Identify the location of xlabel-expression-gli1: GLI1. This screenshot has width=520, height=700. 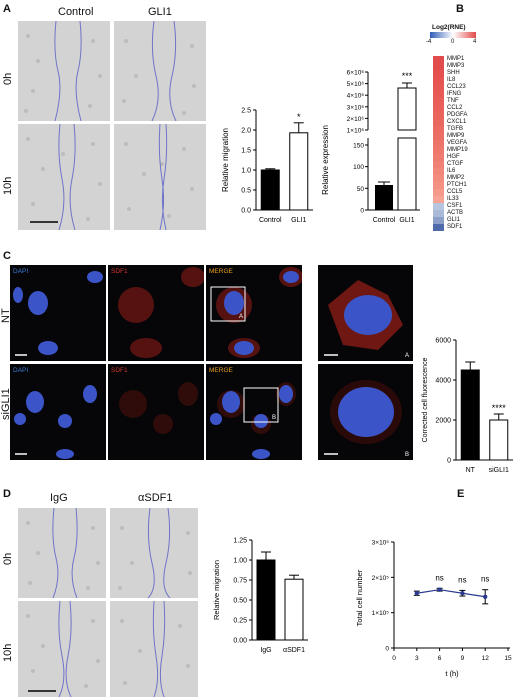
(406, 220).